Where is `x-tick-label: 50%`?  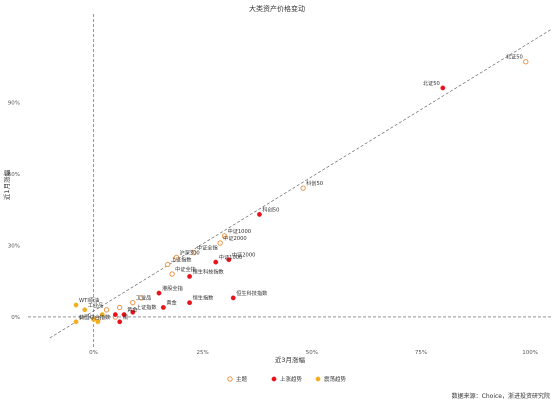
x-tick-label: 50% is located at coordinates (312, 353).